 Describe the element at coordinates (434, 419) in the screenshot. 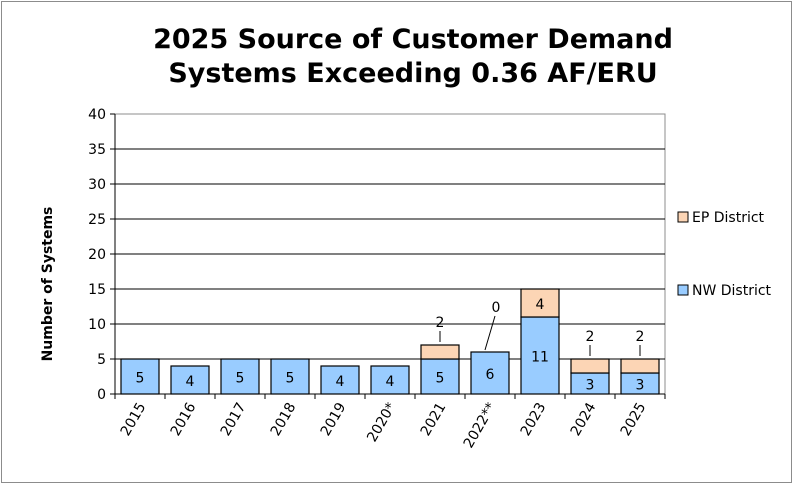

I see `x-tick-label: 2021` at that location.